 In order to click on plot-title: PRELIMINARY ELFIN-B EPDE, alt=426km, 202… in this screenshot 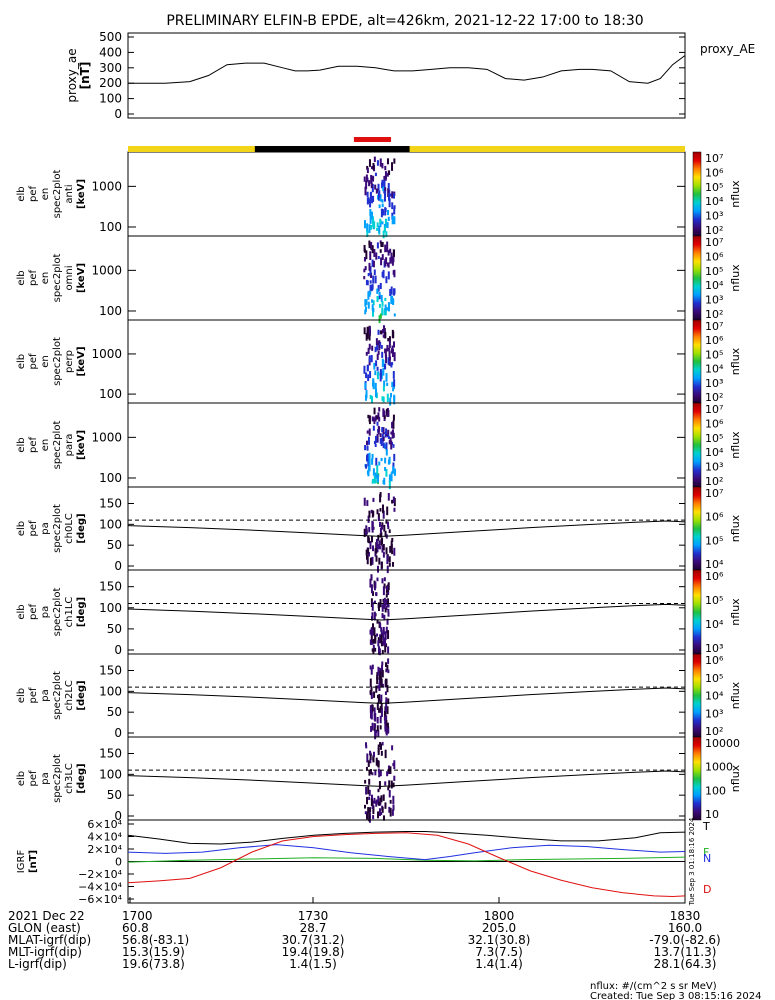, I will do `click(404, 21)`.